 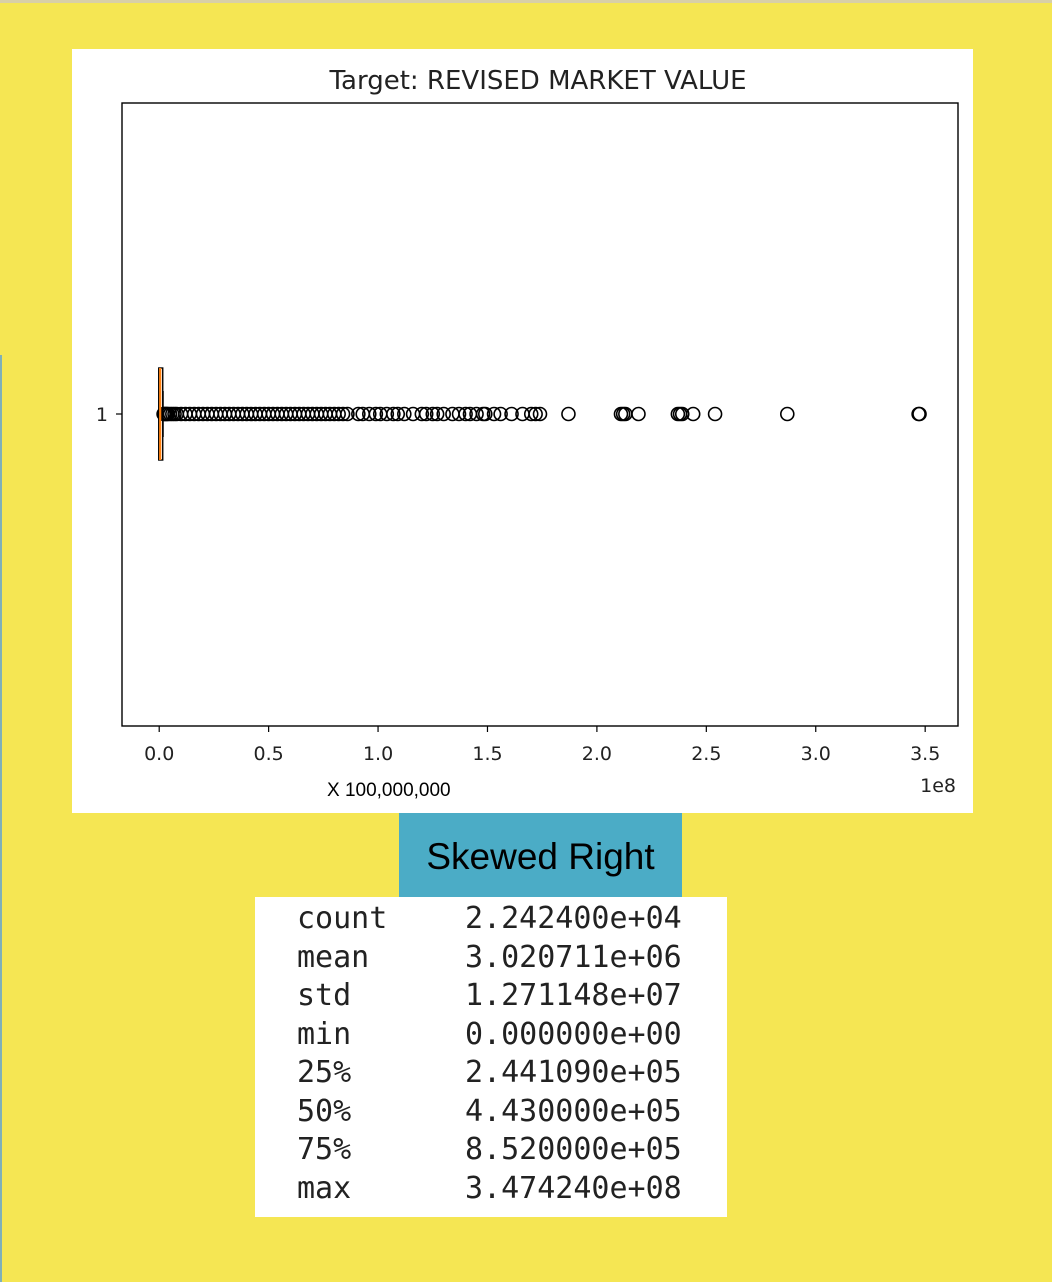 I want to click on x-tick-label: 0.5, so click(x=269, y=754).